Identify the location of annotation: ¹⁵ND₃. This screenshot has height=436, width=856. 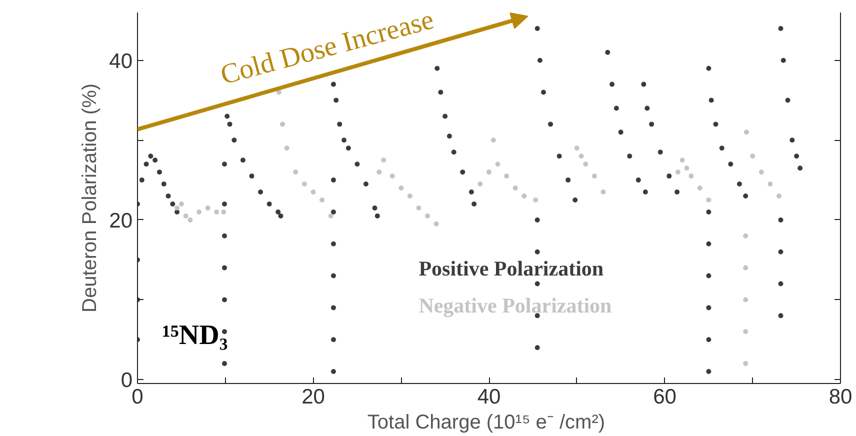
(195, 335).